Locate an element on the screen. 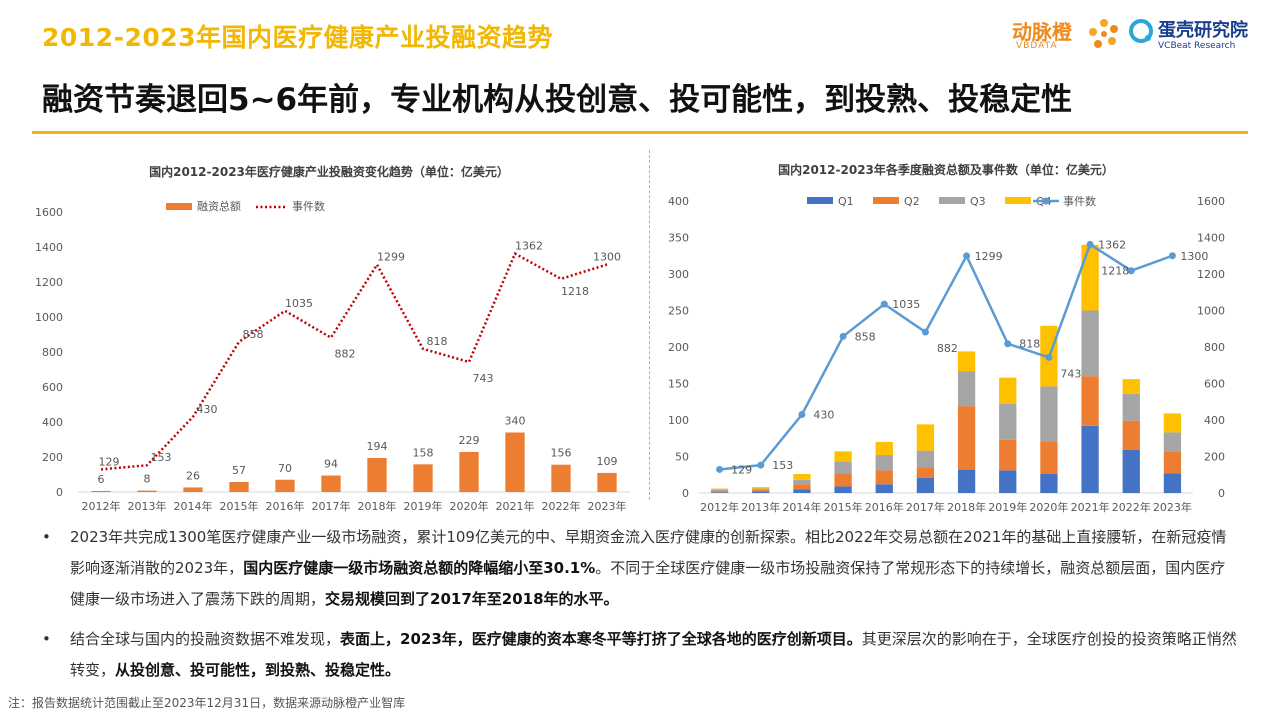 Image resolution: width=1280 pixels, height=720 pixels. legend-label-q1: Q1 is located at coordinates (846, 201).